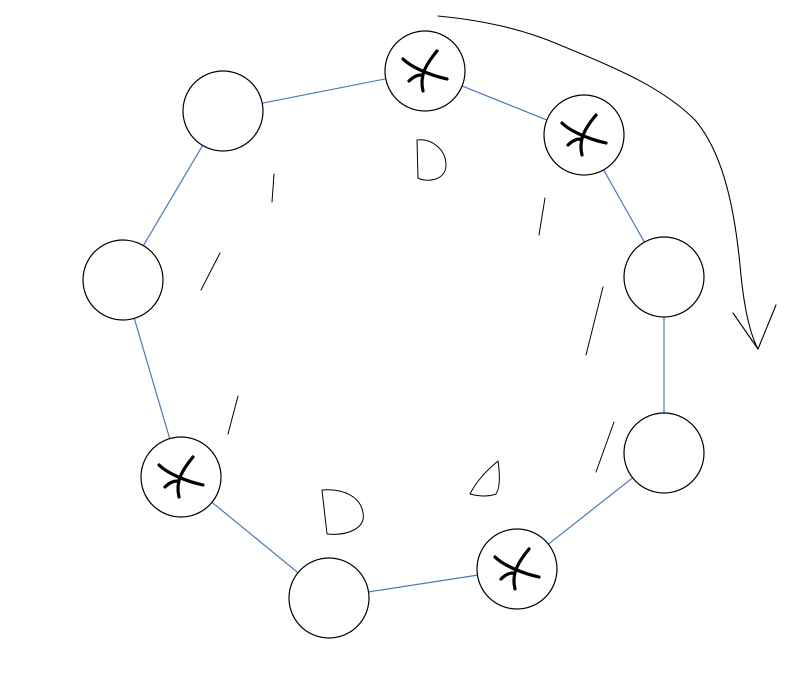  Describe the element at coordinates (484, 478) in the screenshot. I see `leaf-mark` at that location.